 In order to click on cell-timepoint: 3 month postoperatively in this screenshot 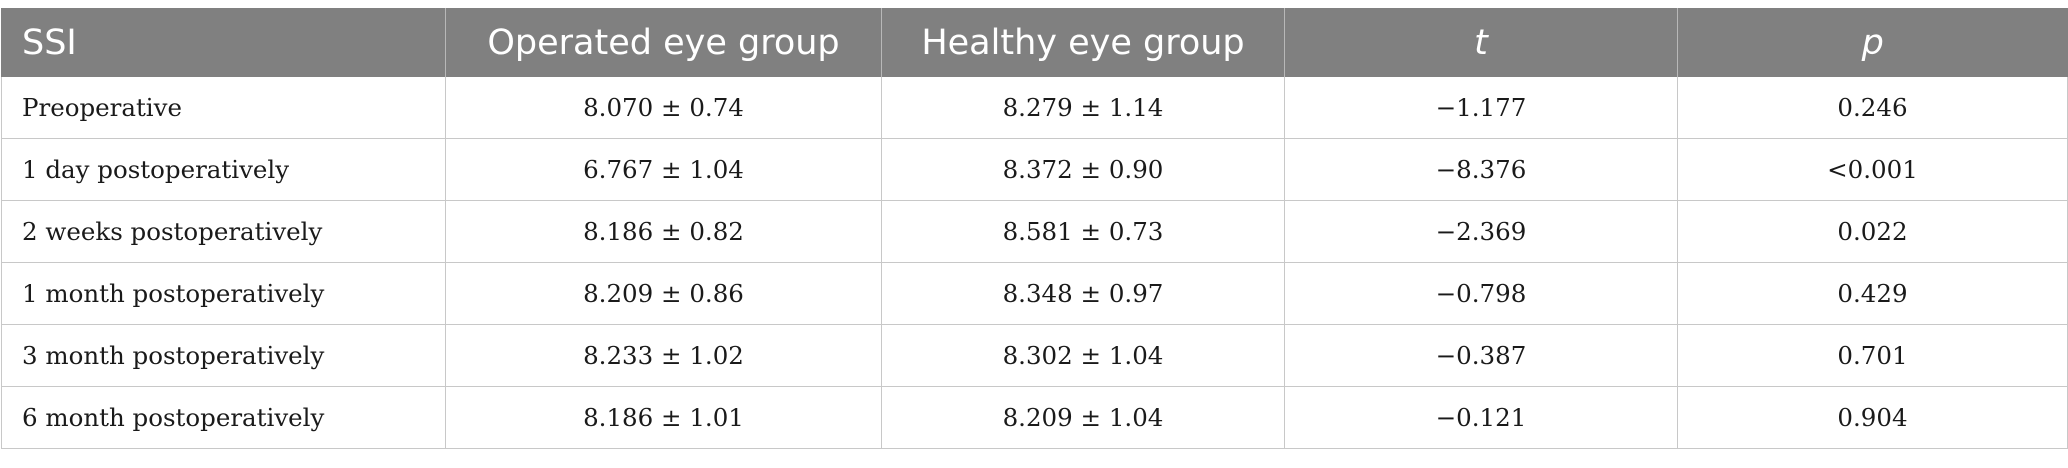, I will do `click(223, 355)`.